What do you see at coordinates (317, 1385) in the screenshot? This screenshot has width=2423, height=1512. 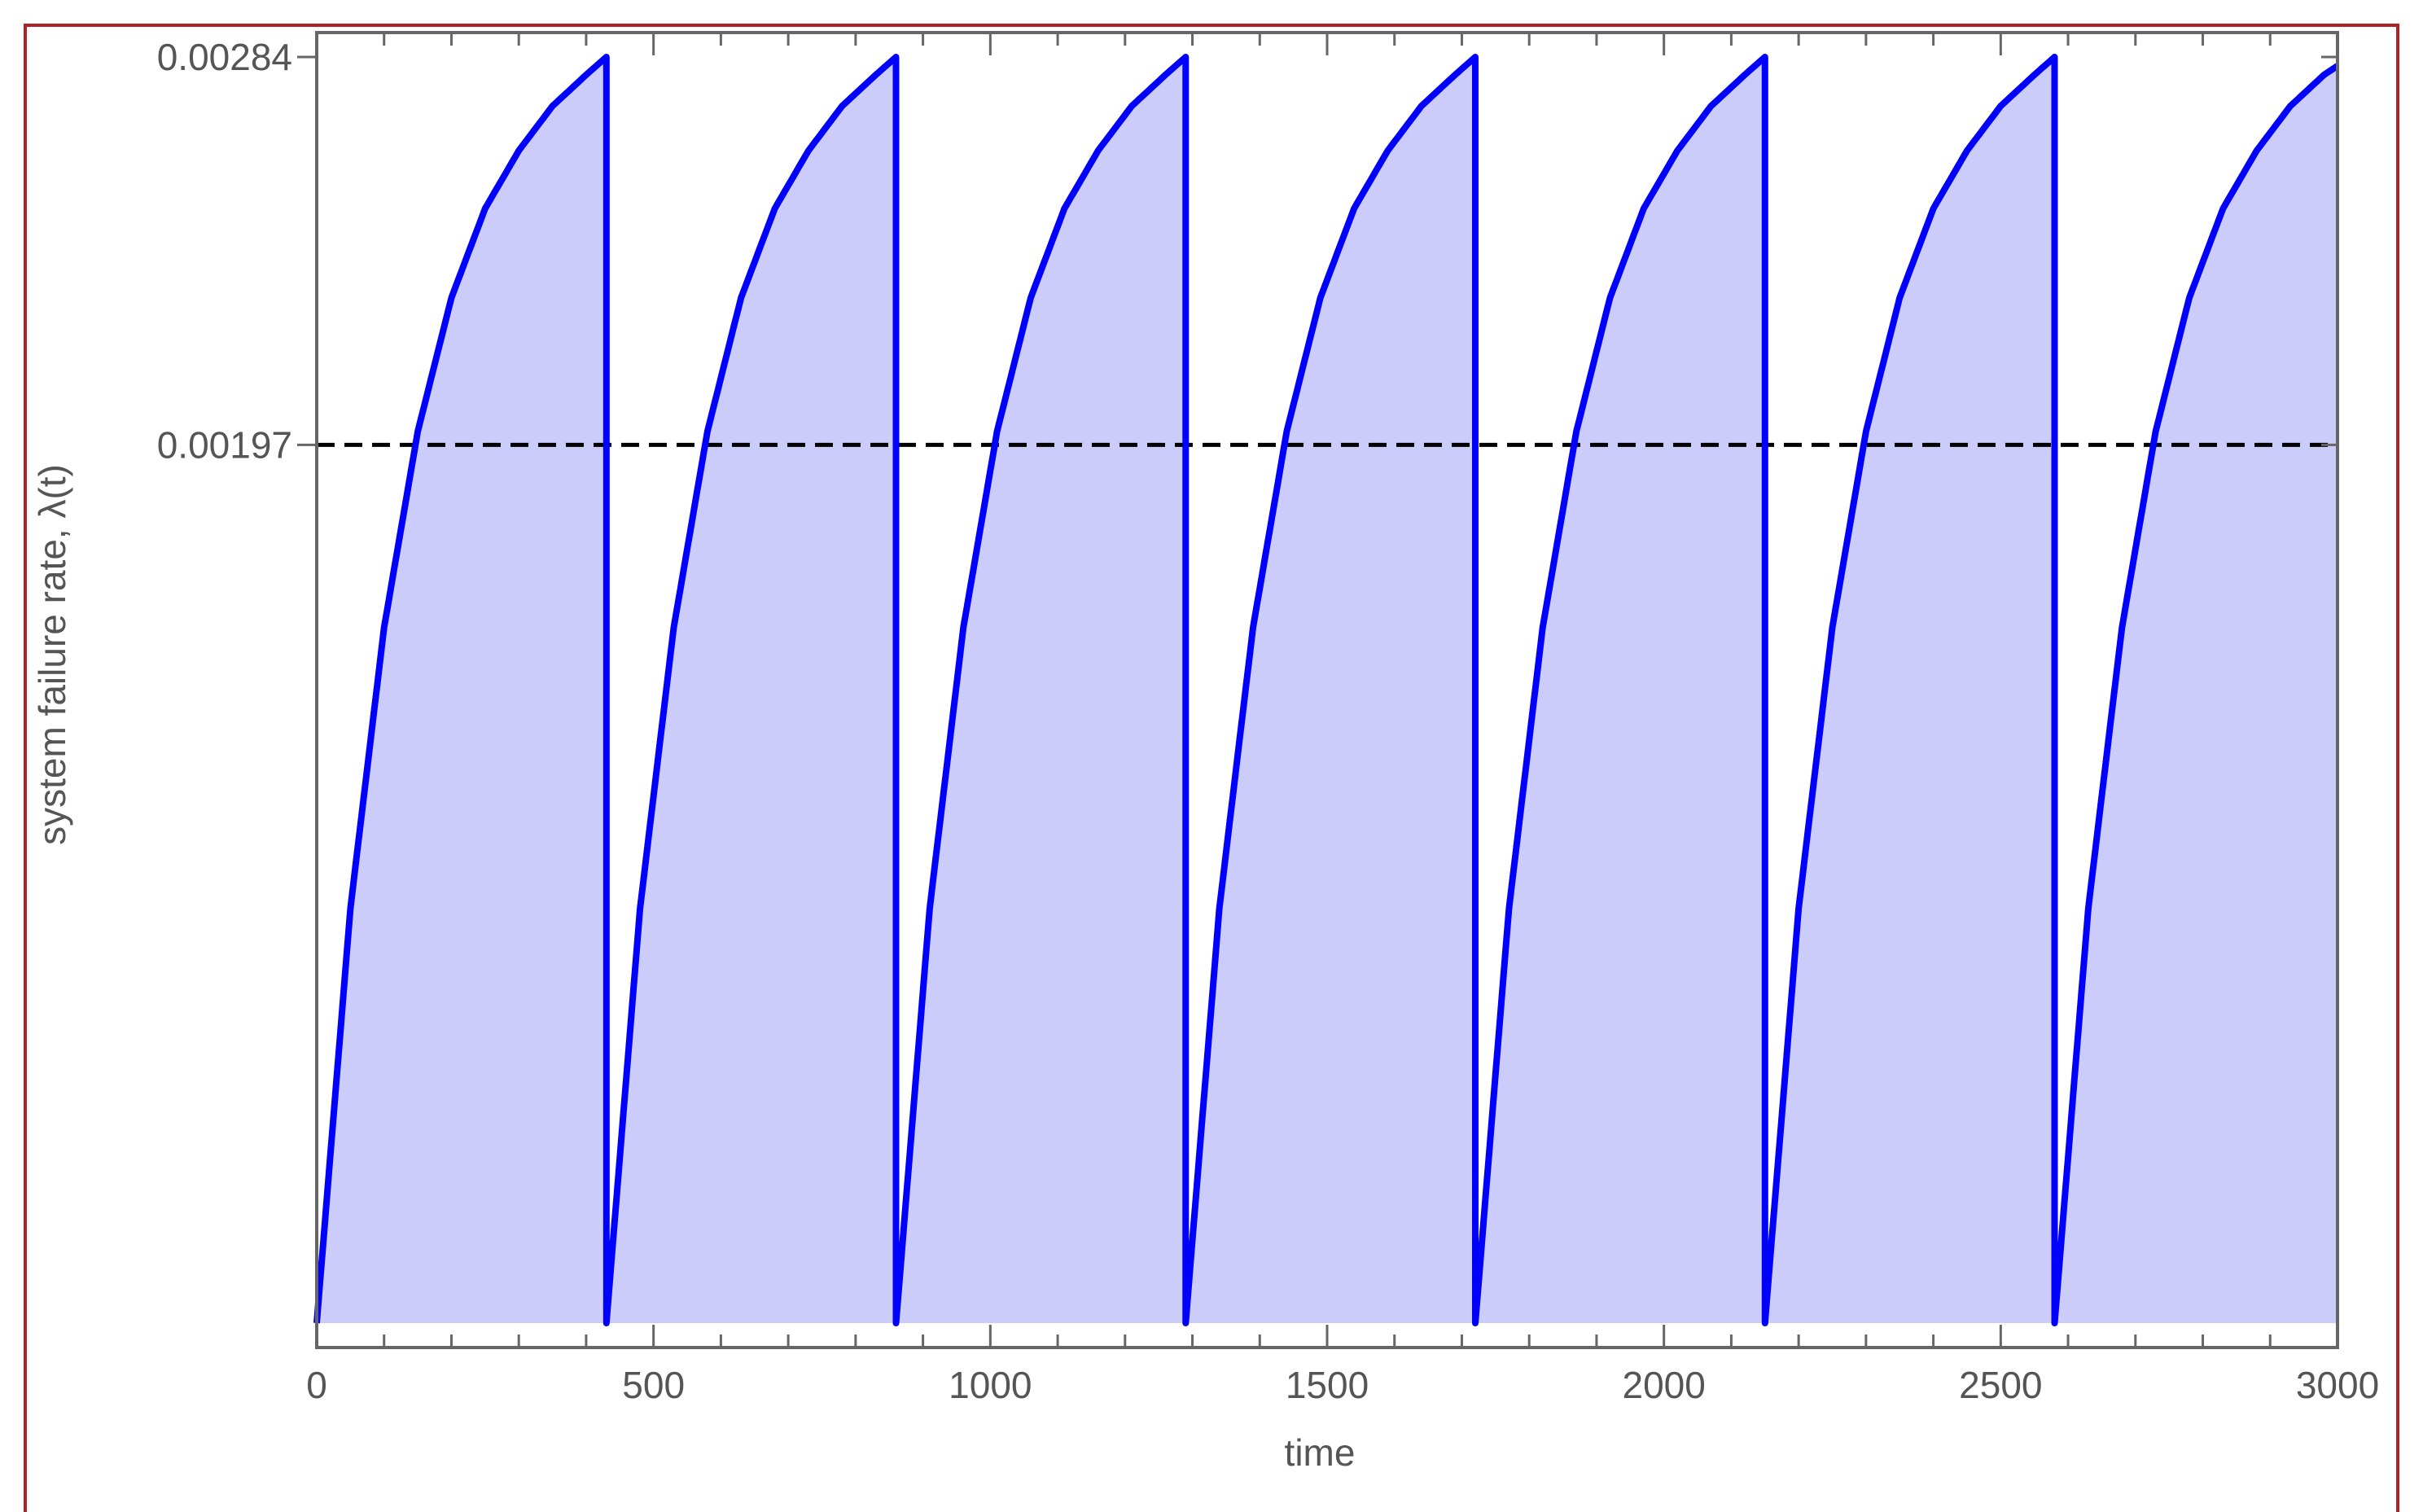 I see `x-tick-label: 0` at bounding box center [317, 1385].